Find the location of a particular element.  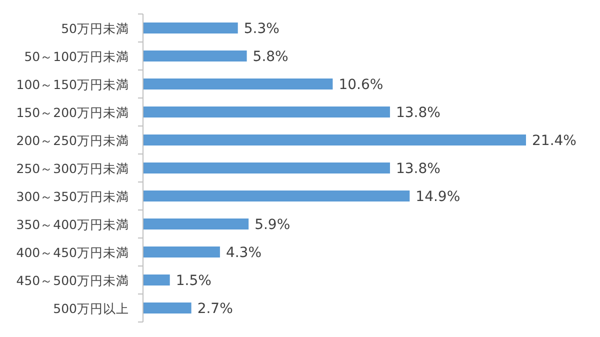

data-label: 1.5% is located at coordinates (194, 281).